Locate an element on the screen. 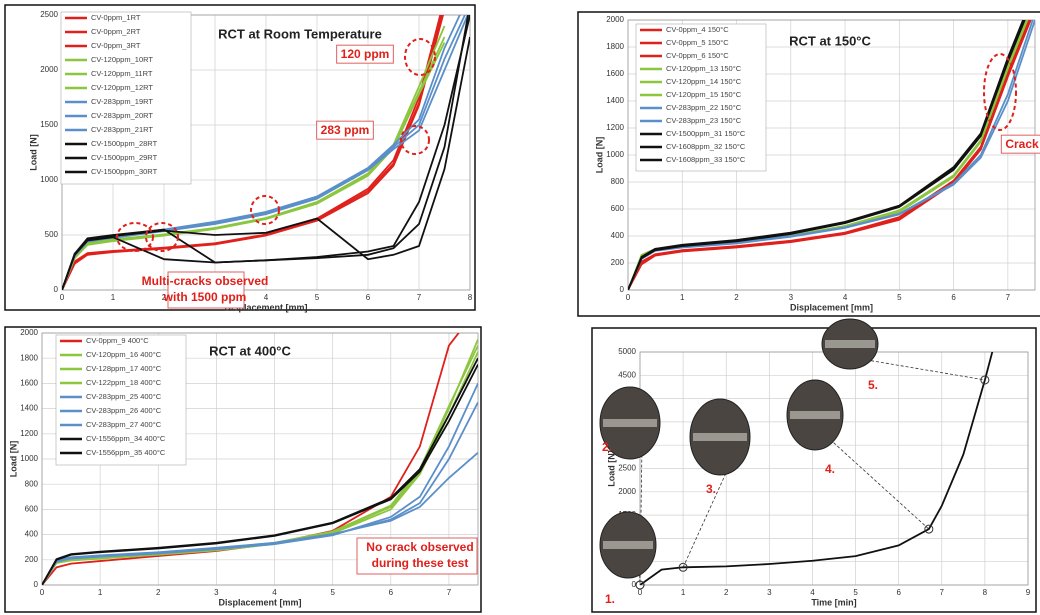  legend-label: CV-120ppm_13 150°C is located at coordinates (704, 68).